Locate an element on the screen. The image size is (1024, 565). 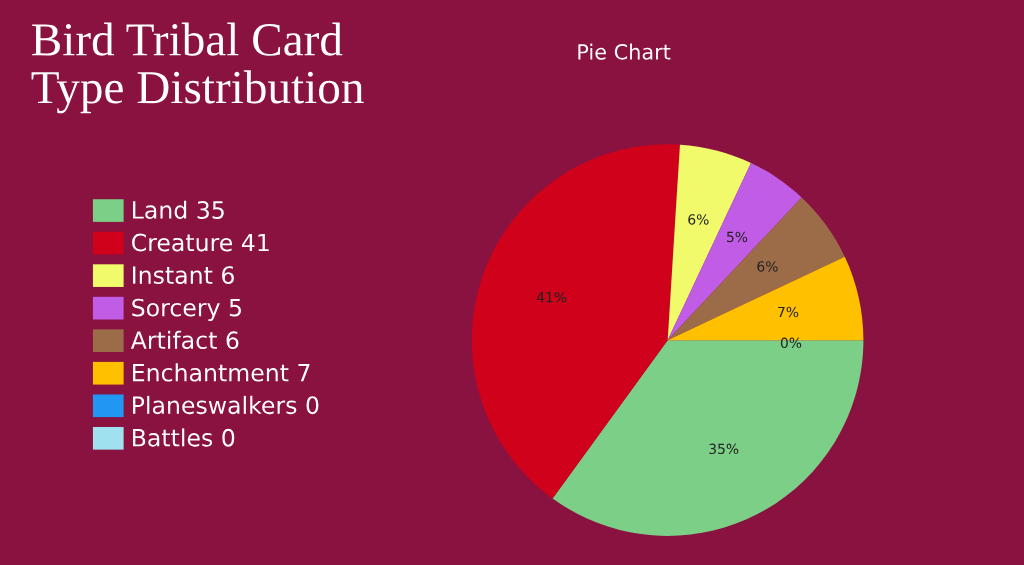
legend-label: Enchantment 7 is located at coordinates (221, 372).